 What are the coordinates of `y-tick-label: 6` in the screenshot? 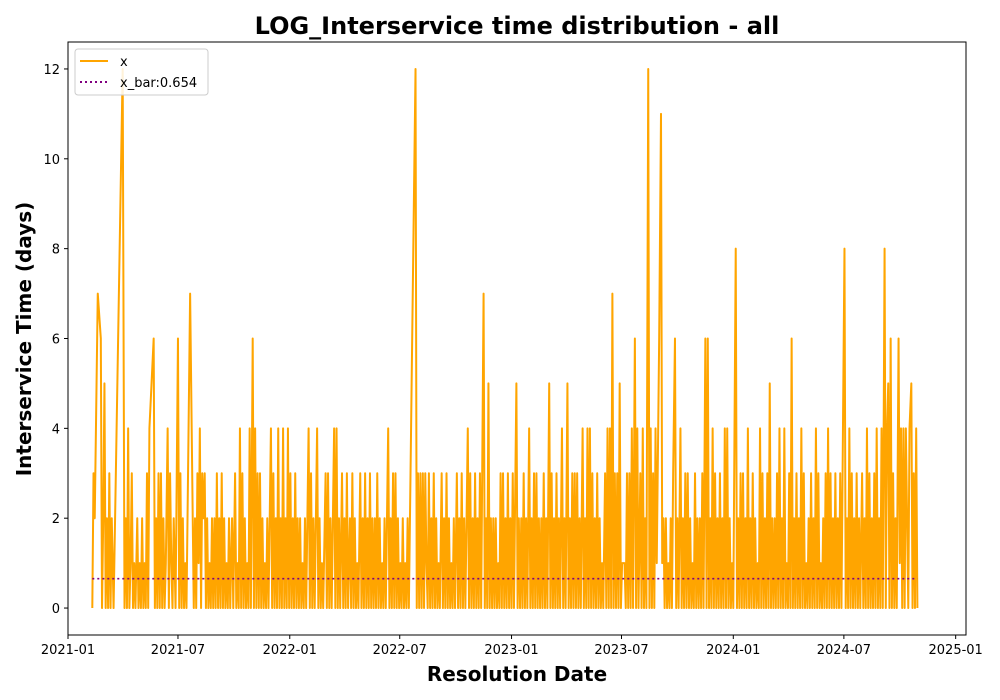 It's located at (56, 340).